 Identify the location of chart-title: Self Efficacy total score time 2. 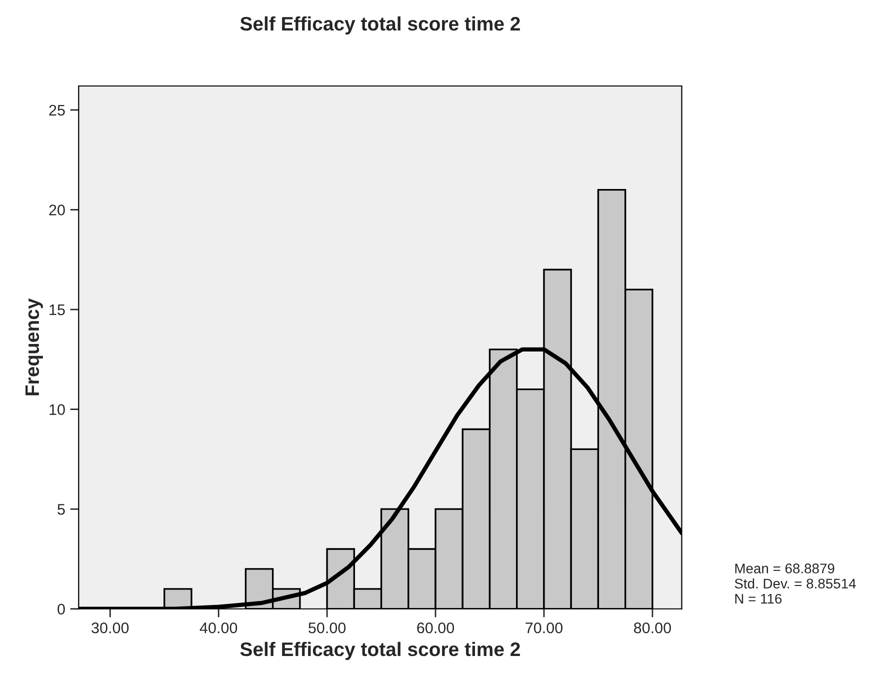
(380, 25).